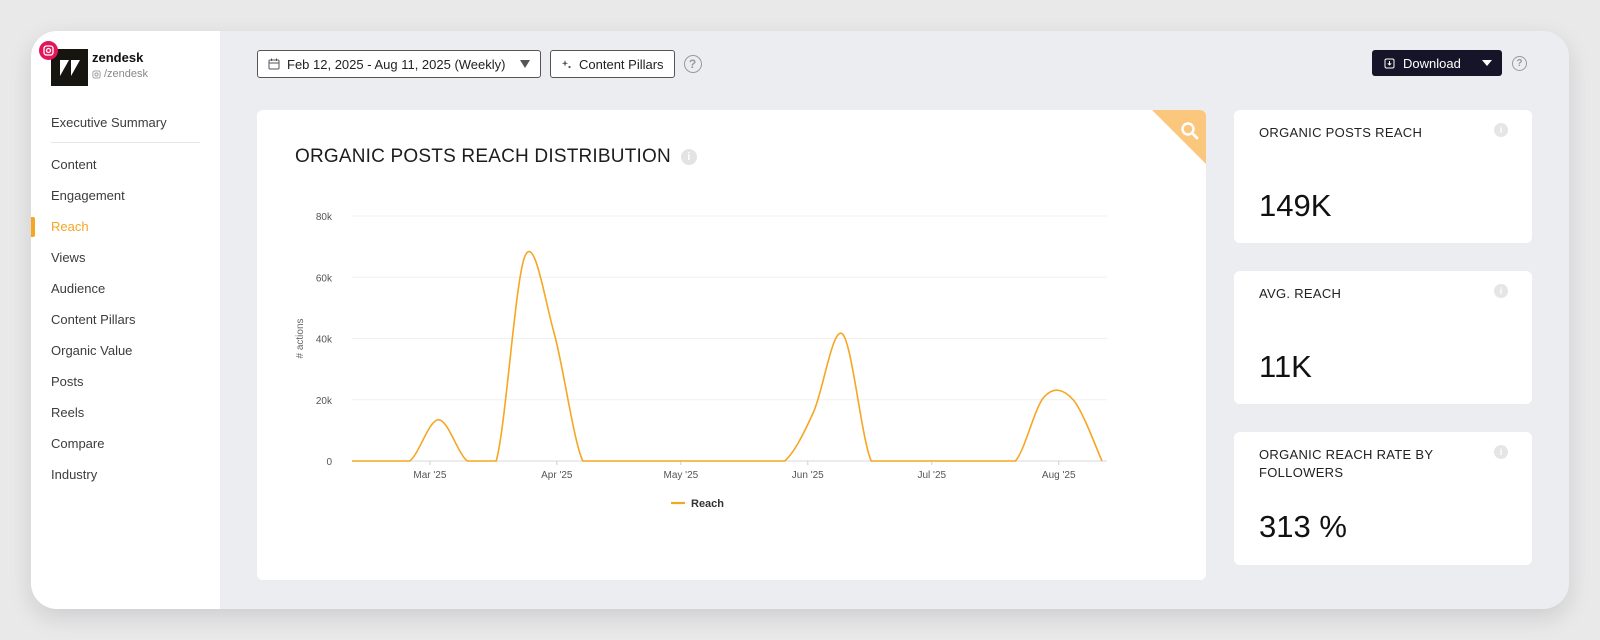  Describe the element at coordinates (621, 64) in the screenshot. I see `content-pillars-label: Content Pillars` at that location.